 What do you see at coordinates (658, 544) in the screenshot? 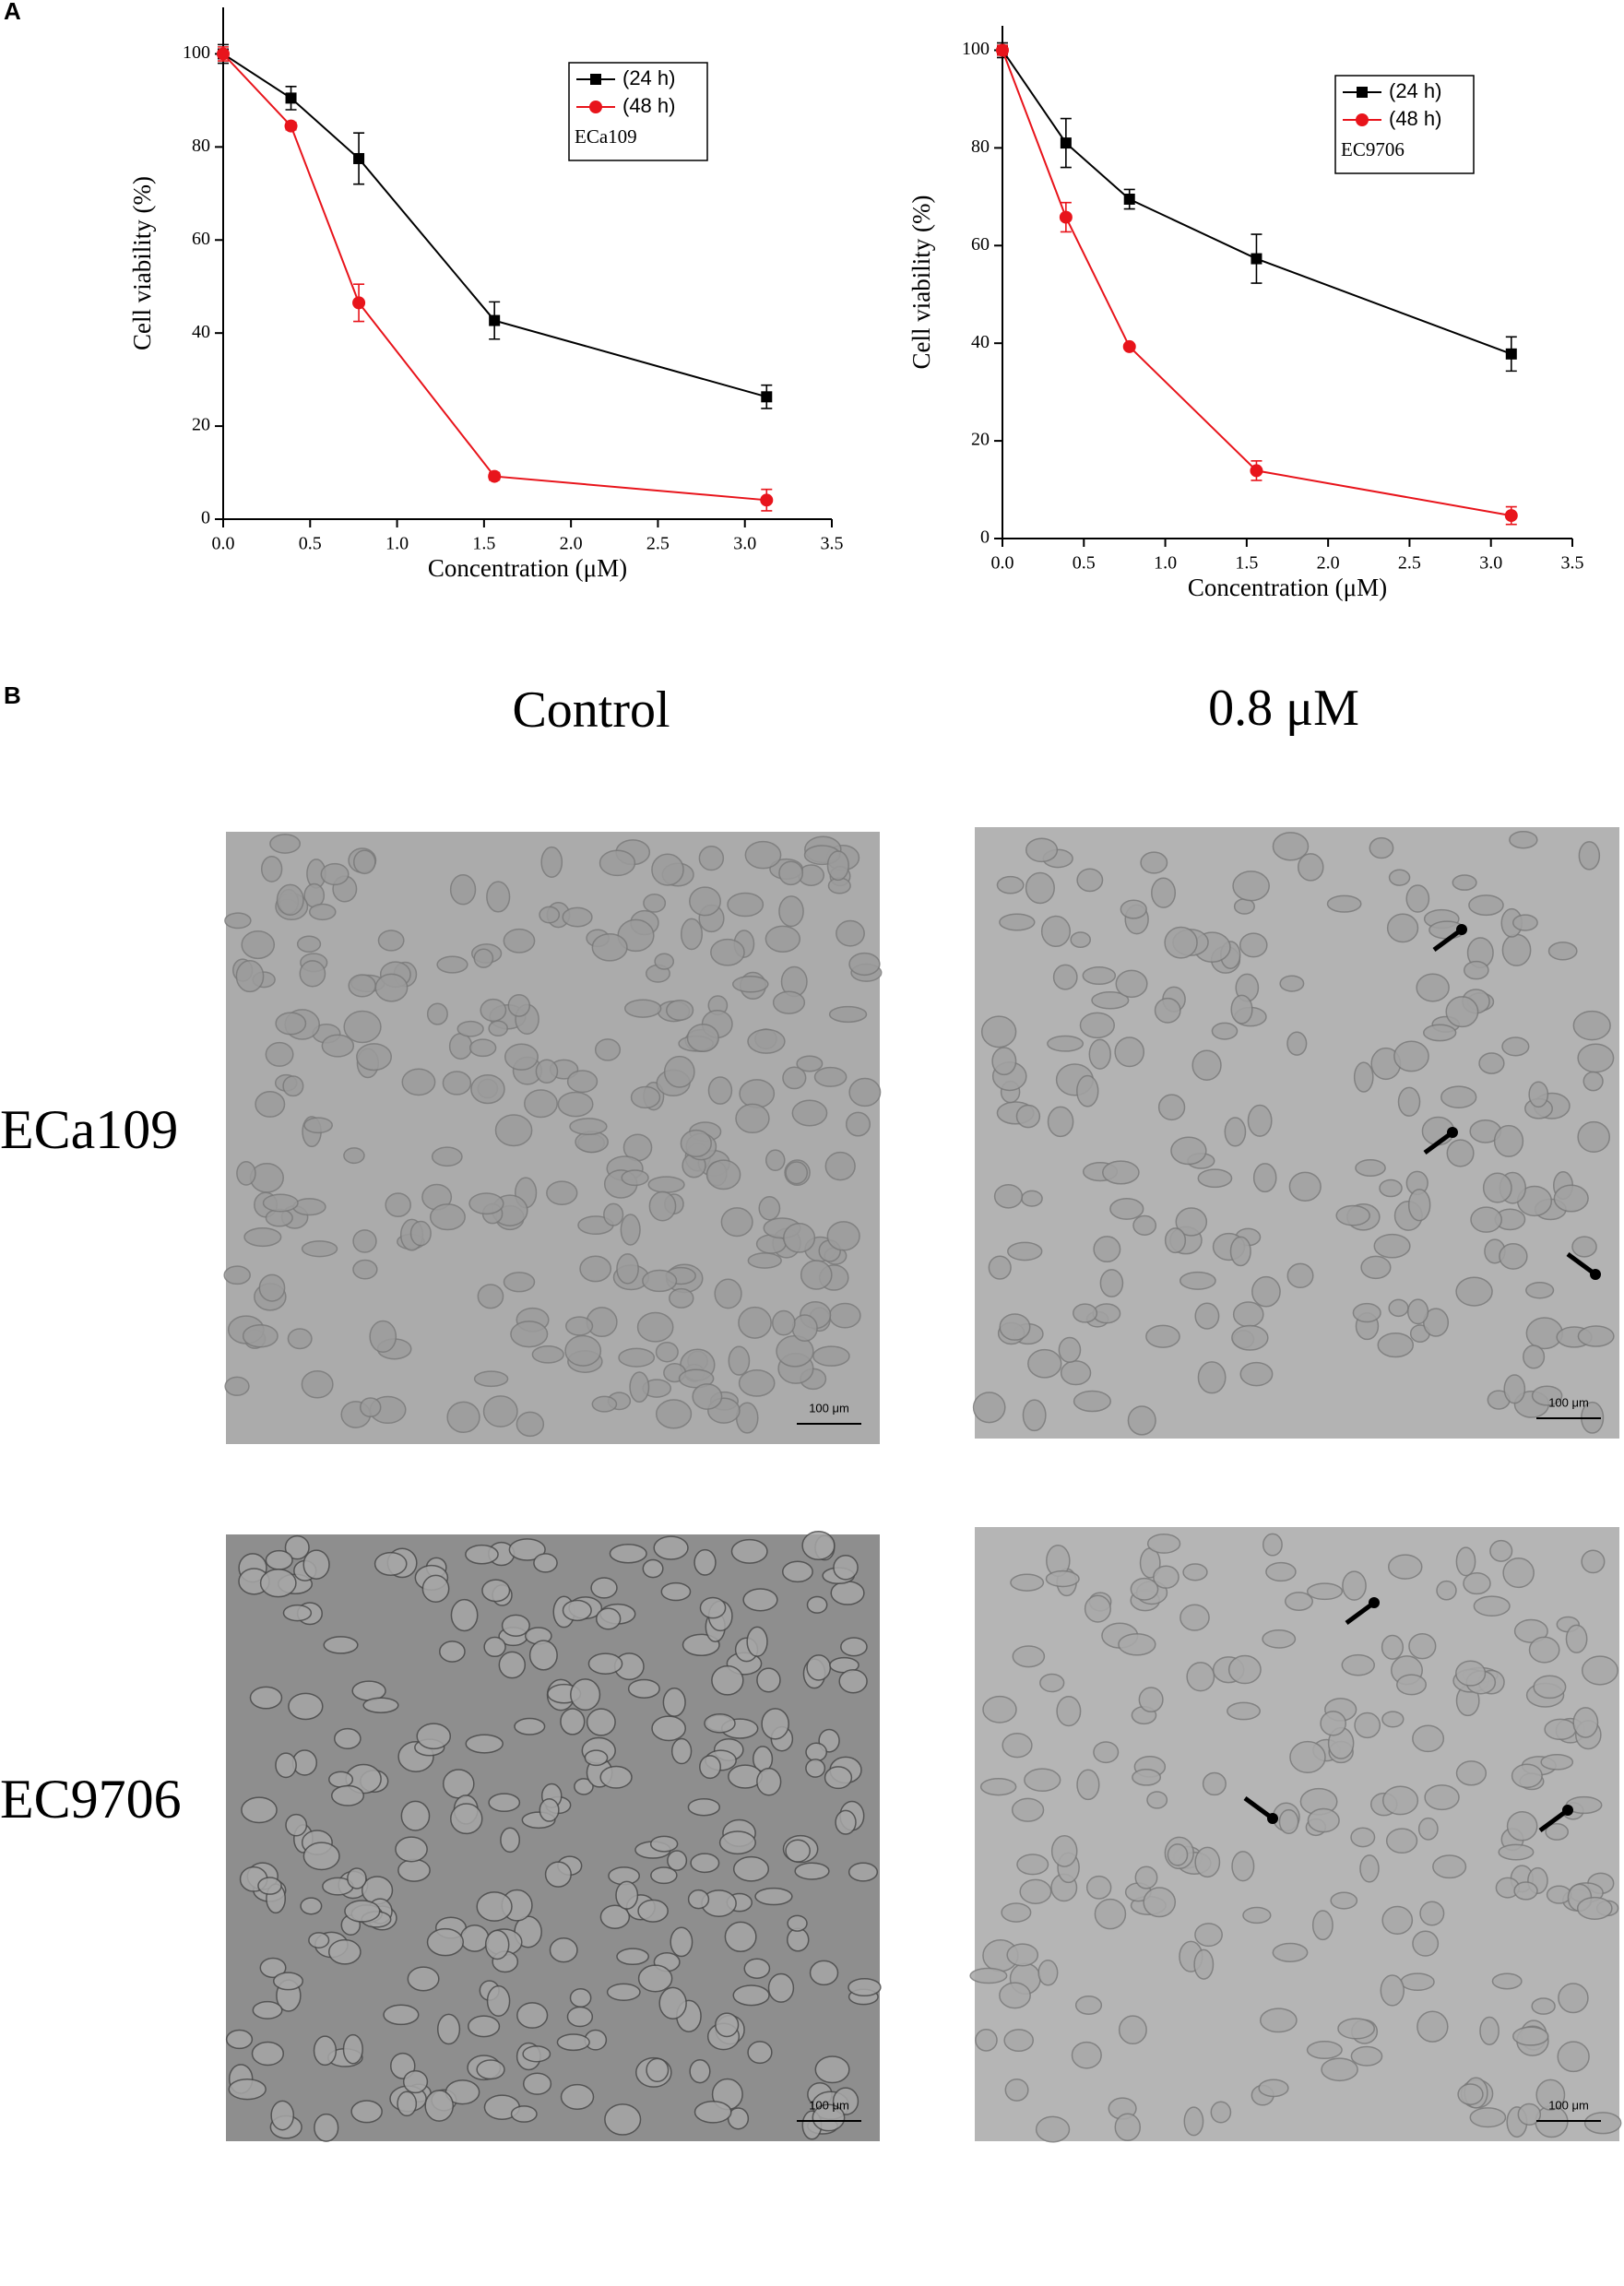
I see `x-tick-label: 2.5` at bounding box center [658, 544].